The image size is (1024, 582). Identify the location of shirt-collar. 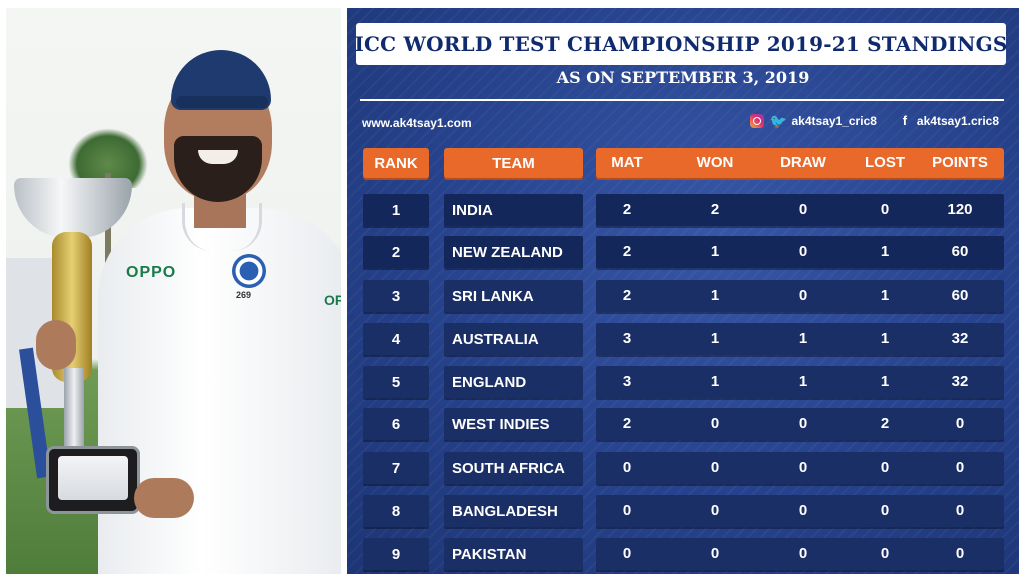
(222, 227).